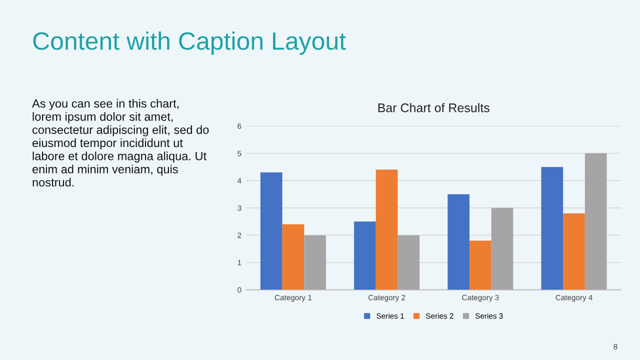 The width and height of the screenshot is (640, 360). Describe the element at coordinates (189, 43) in the screenshot. I see `text: Content with Caption Layout` at that location.